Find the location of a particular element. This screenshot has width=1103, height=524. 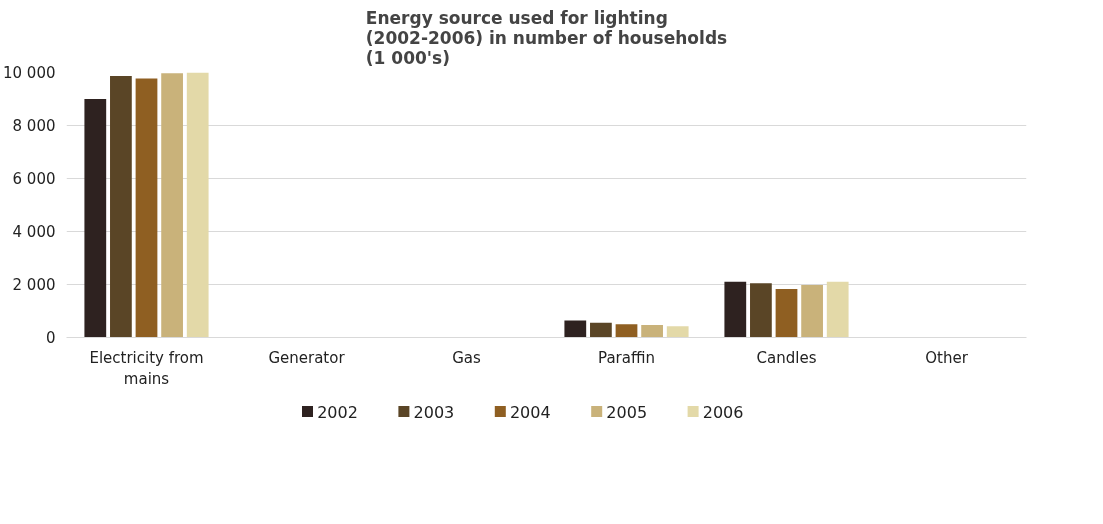

legend-label: 2002 is located at coordinates (337, 412).